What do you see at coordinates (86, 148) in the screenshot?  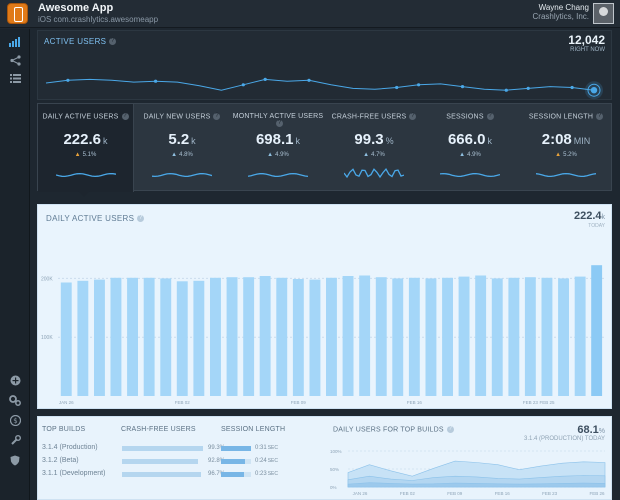 I see `metric-card: DAILY ACTIVE USERS? 222.6 k ▲ 5.1%` at bounding box center [86, 148].